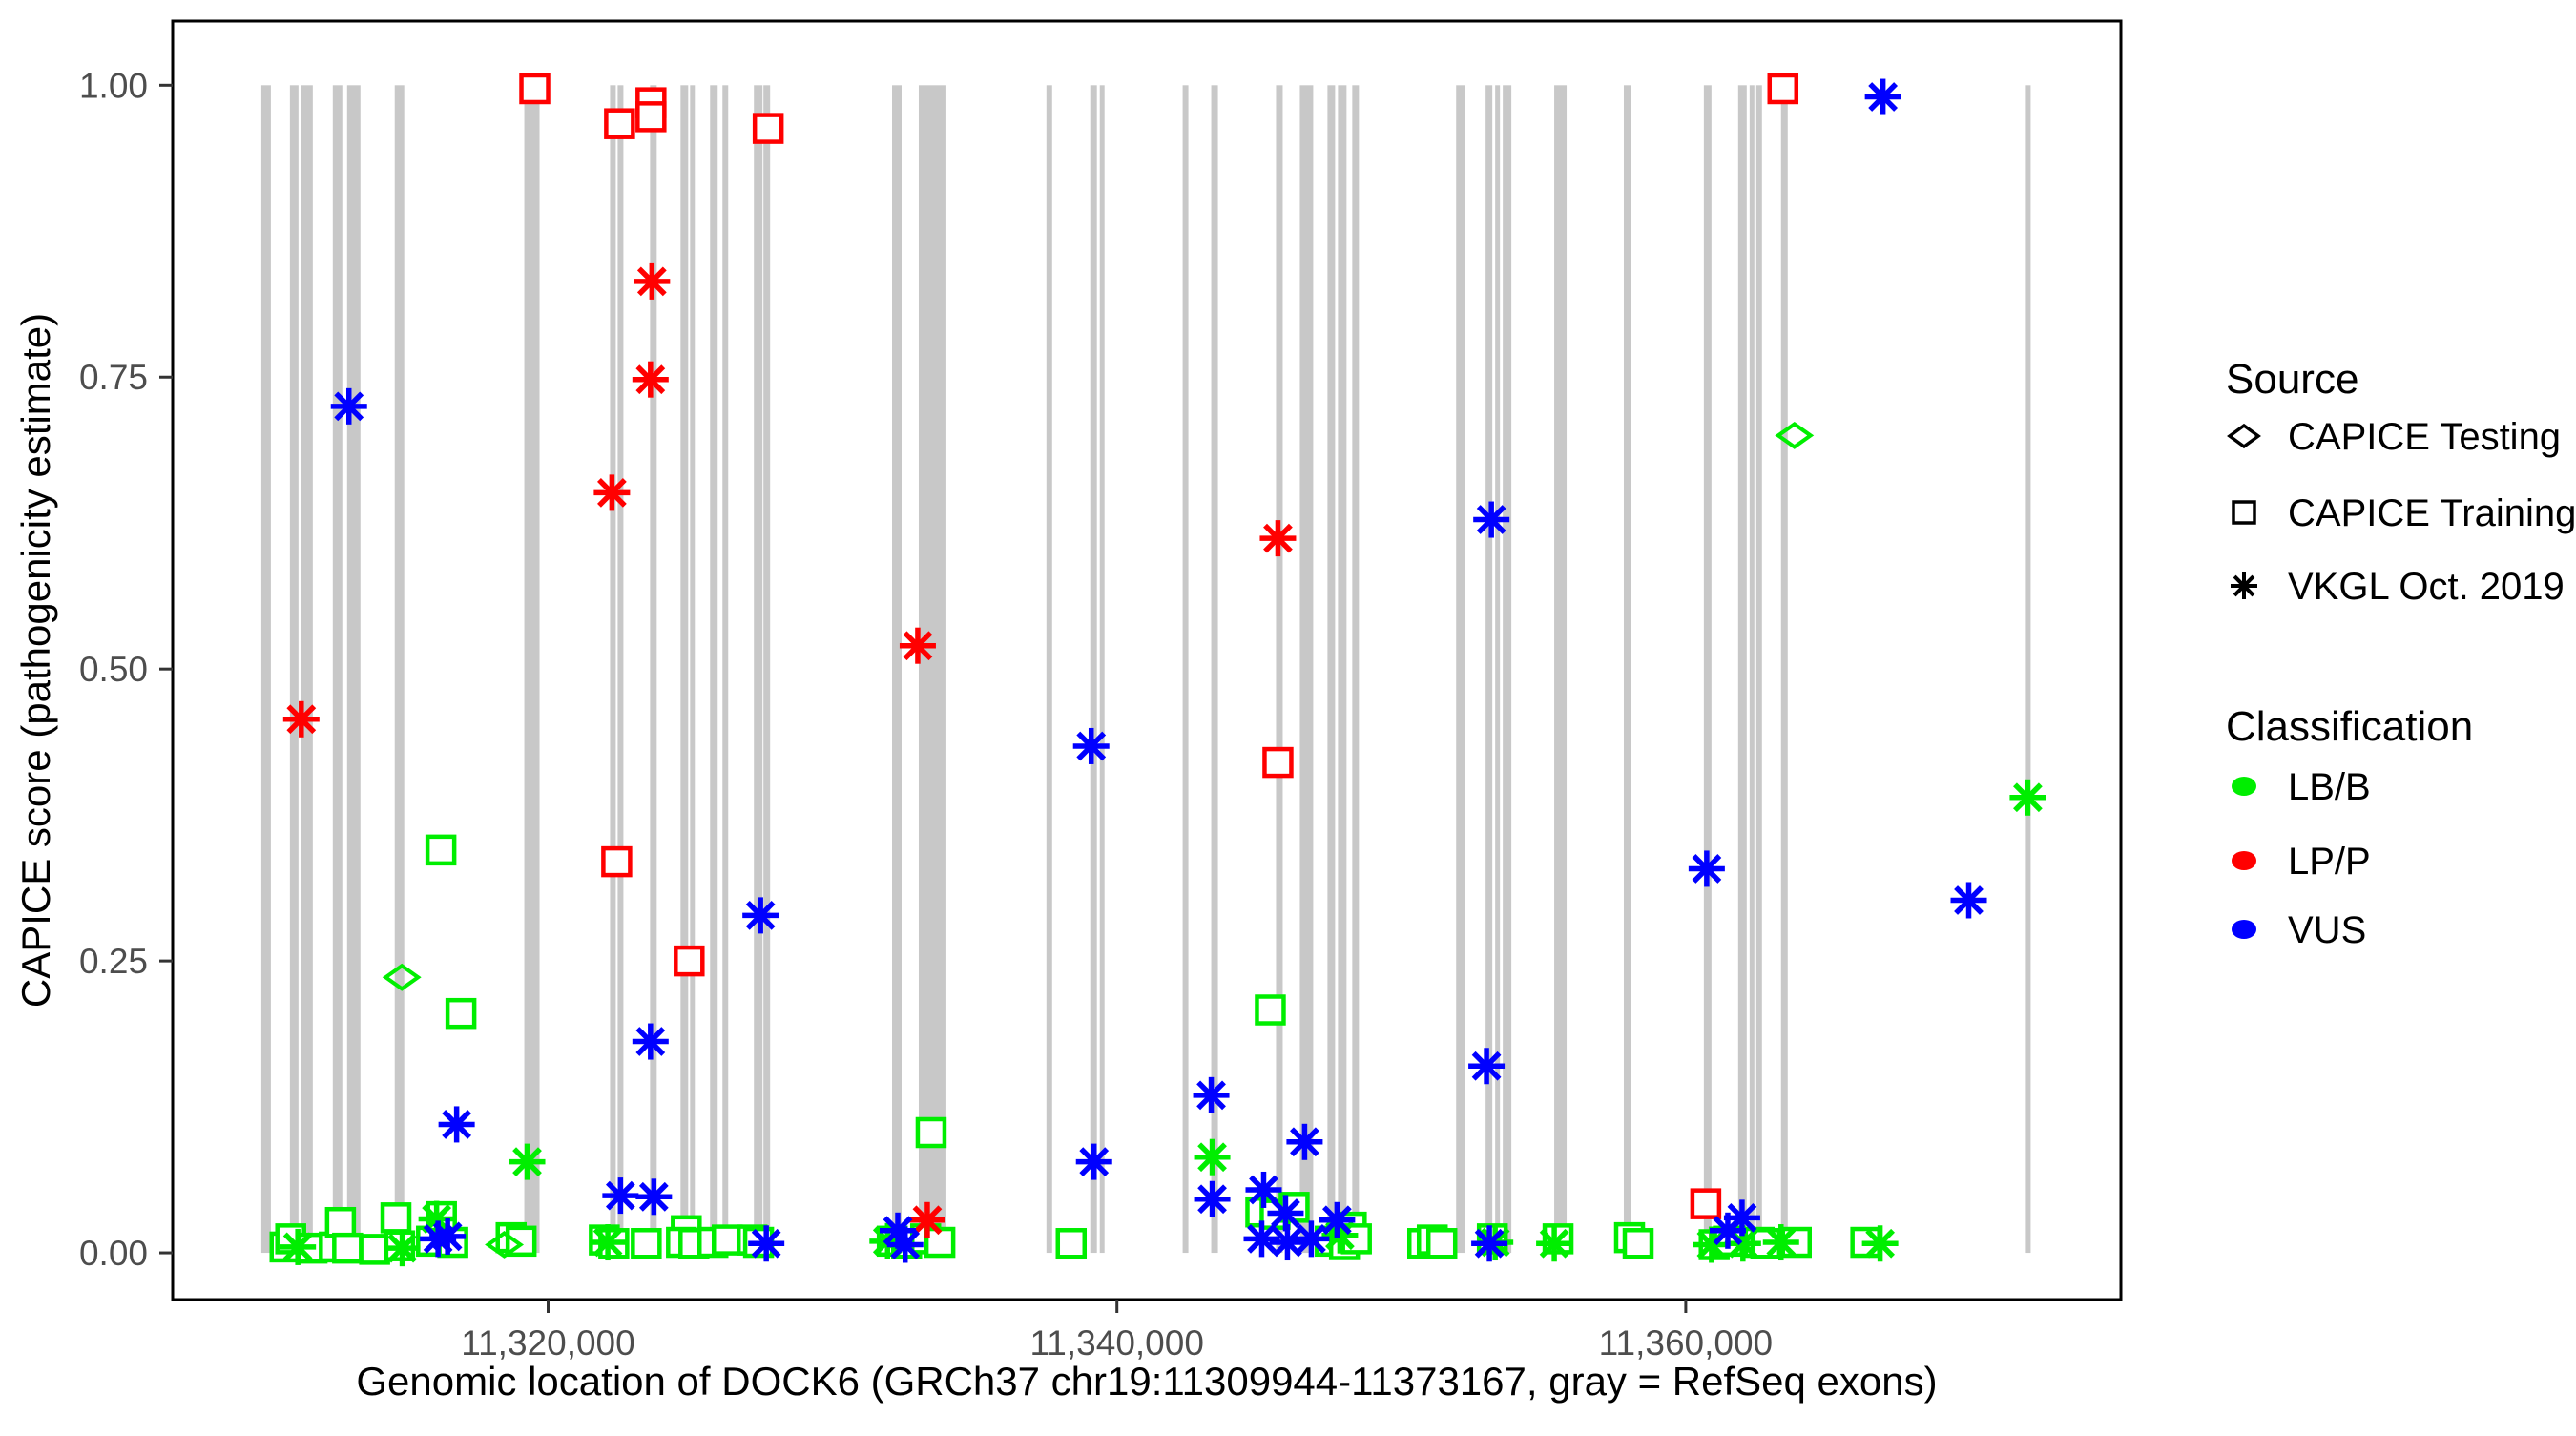 Image resolution: width=2576 pixels, height=1436 pixels. Describe the element at coordinates (2244, 512) in the screenshot. I see `legend-square-icon` at that location.